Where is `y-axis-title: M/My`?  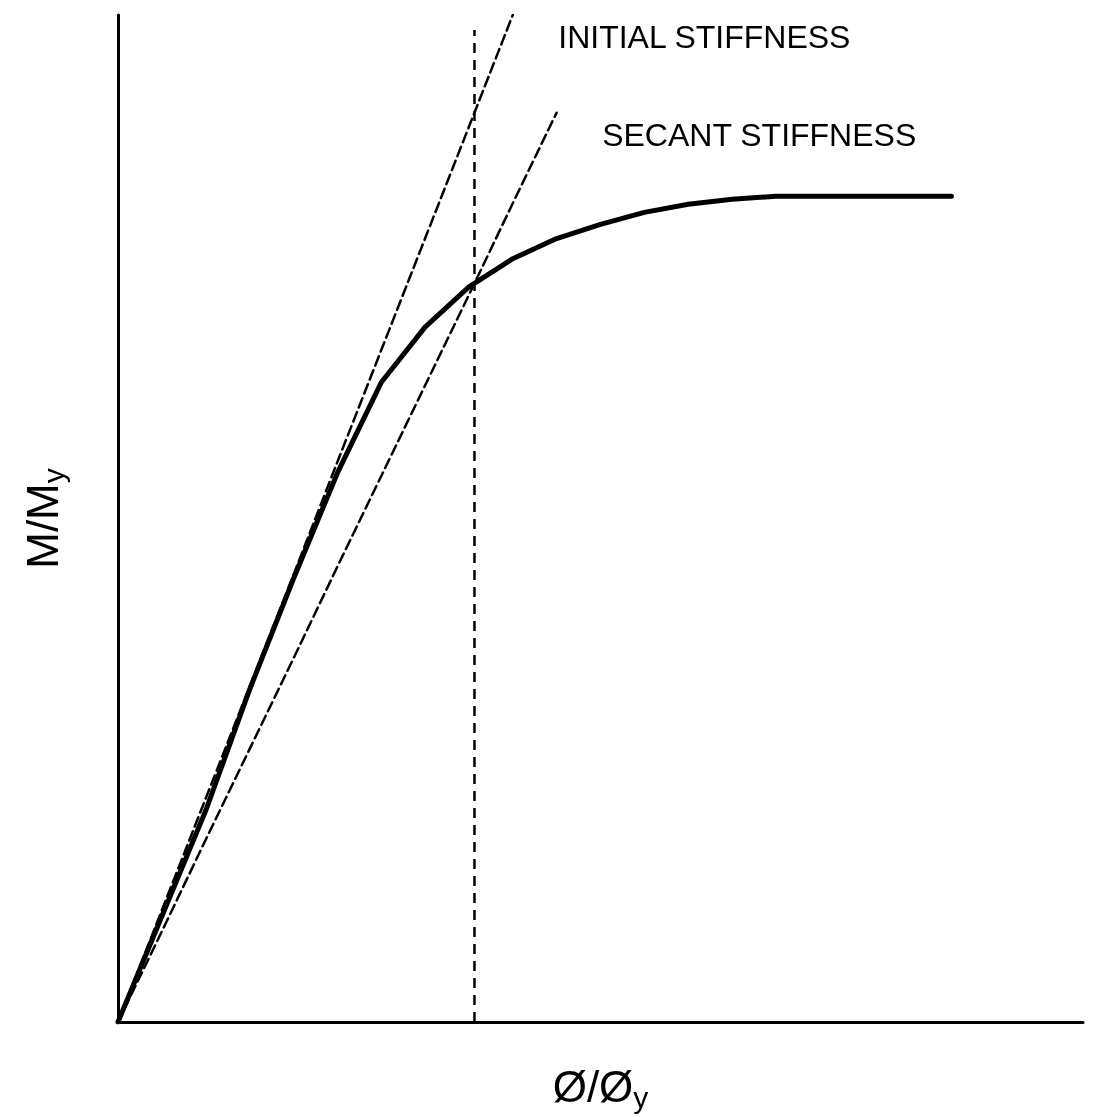
y-axis-title: M/My is located at coordinates (43, 518).